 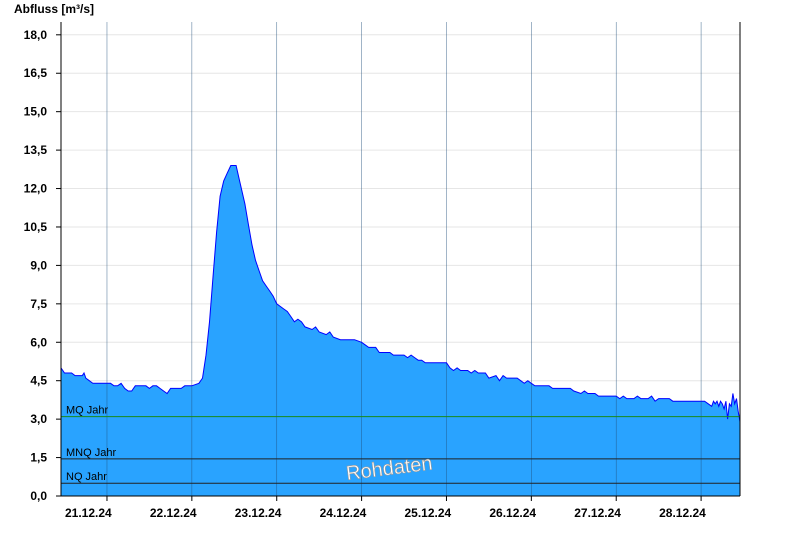 What do you see at coordinates (38, 265) in the screenshot?
I see `y-tick-label: 9,0` at bounding box center [38, 265].